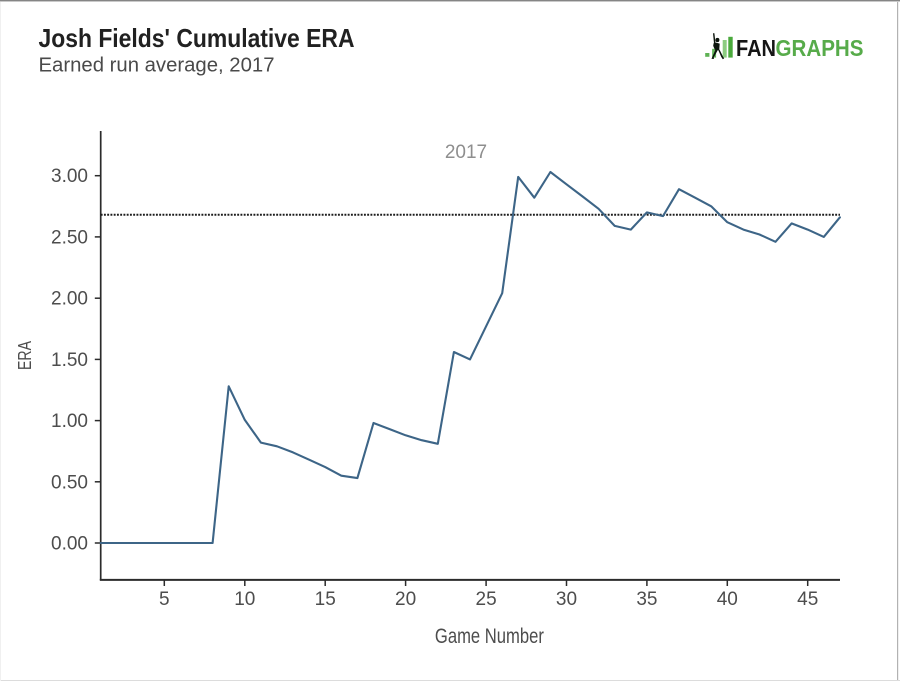 This screenshot has height=681, width=900. Describe the element at coordinates (69, 421) in the screenshot. I see `svg-text: 1.00` at that location.